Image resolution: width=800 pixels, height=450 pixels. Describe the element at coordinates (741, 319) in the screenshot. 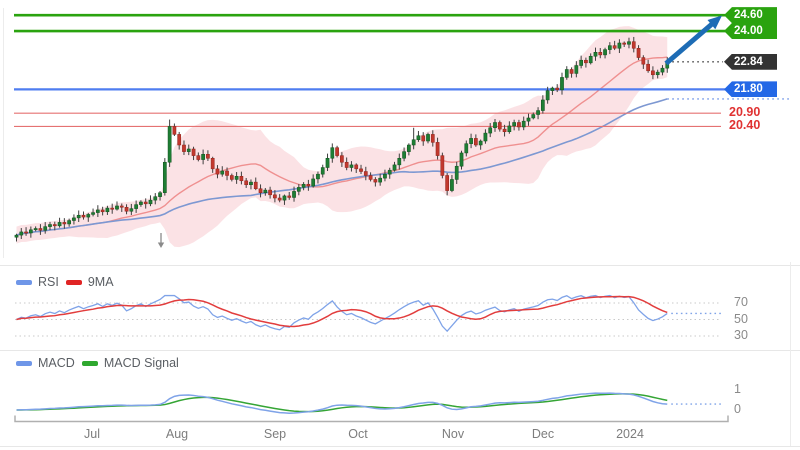

I see `rsi-axis-50: 50` at that location.